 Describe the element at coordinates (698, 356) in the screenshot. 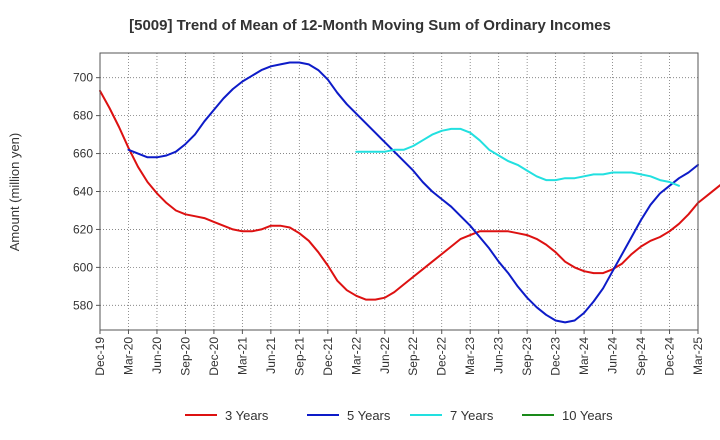

I see `x-tick-label: Mar-25` at that location.